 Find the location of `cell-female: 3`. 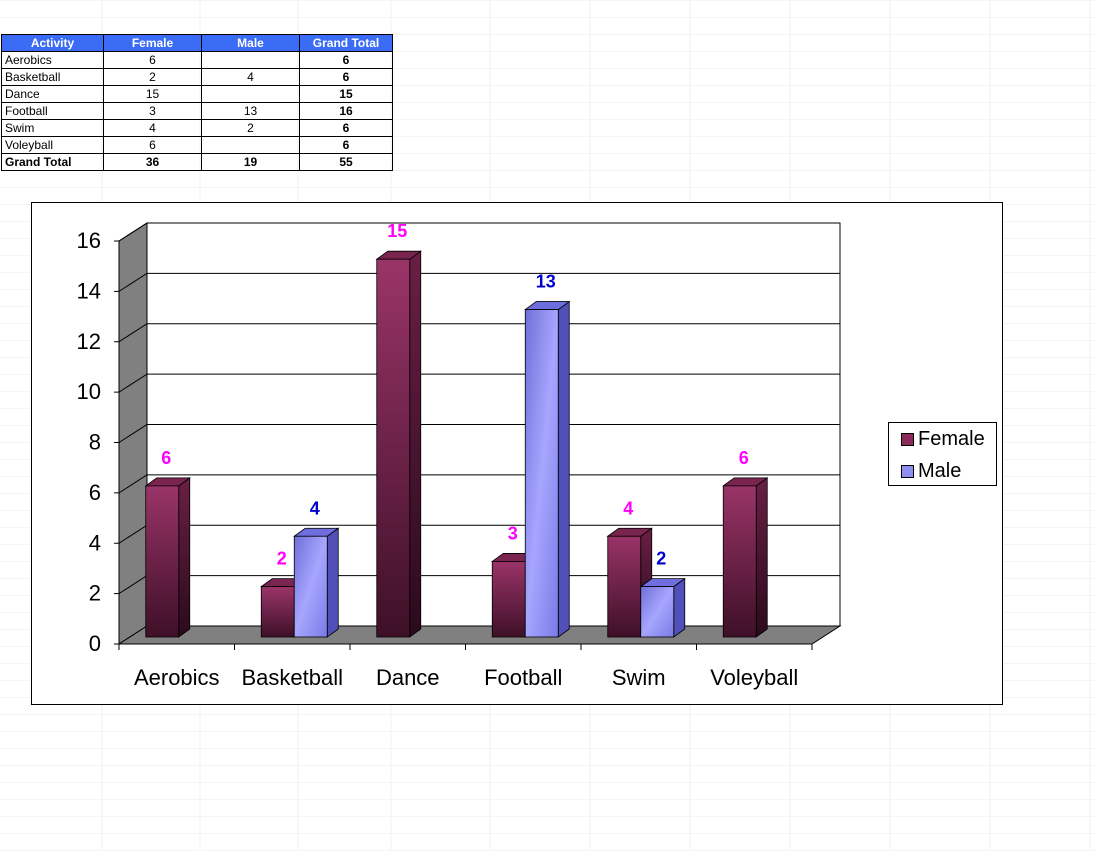

cell-female: 3 is located at coordinates (152, 111).